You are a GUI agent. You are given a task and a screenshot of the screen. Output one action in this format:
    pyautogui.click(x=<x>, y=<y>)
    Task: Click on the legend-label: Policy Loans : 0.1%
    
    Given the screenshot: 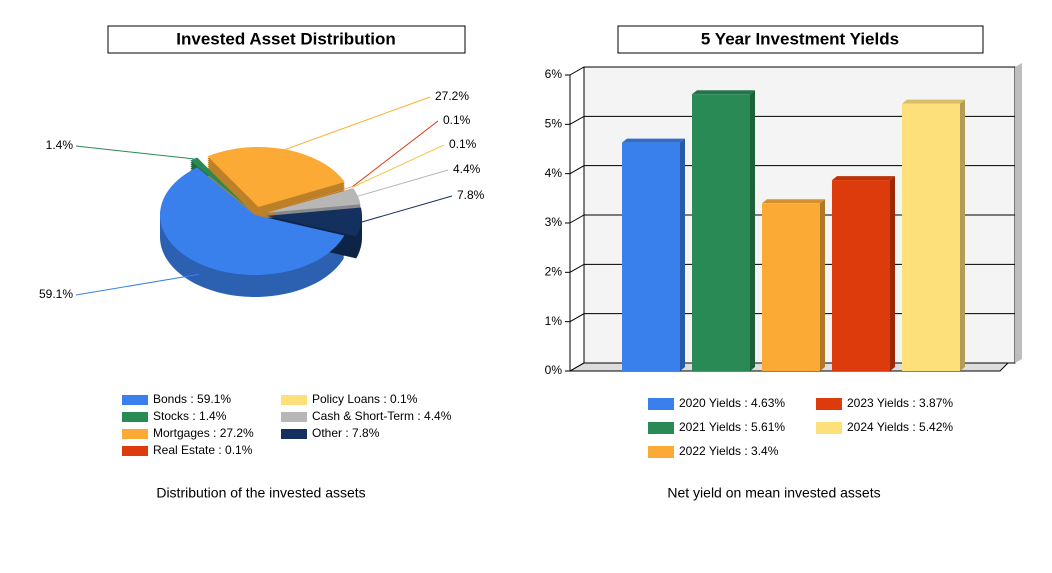 What is the action you would take?
    pyautogui.click(x=365, y=399)
    